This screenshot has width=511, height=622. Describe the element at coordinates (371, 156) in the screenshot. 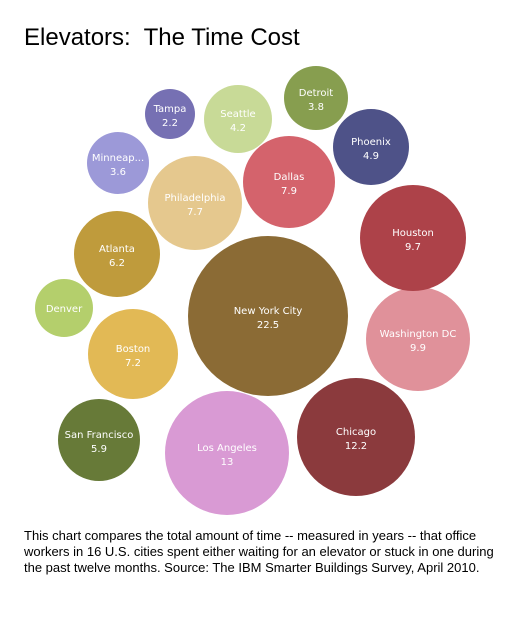

I see `bubble-value-label: 4.9` at that location.